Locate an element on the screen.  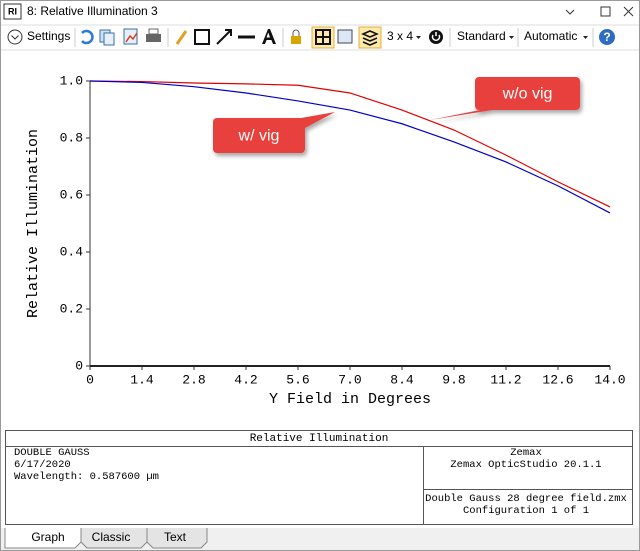
x-tick-label: 11.2 is located at coordinates (505, 379).